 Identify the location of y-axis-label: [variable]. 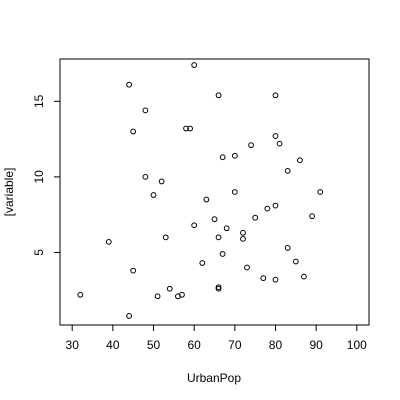
(9, 192).